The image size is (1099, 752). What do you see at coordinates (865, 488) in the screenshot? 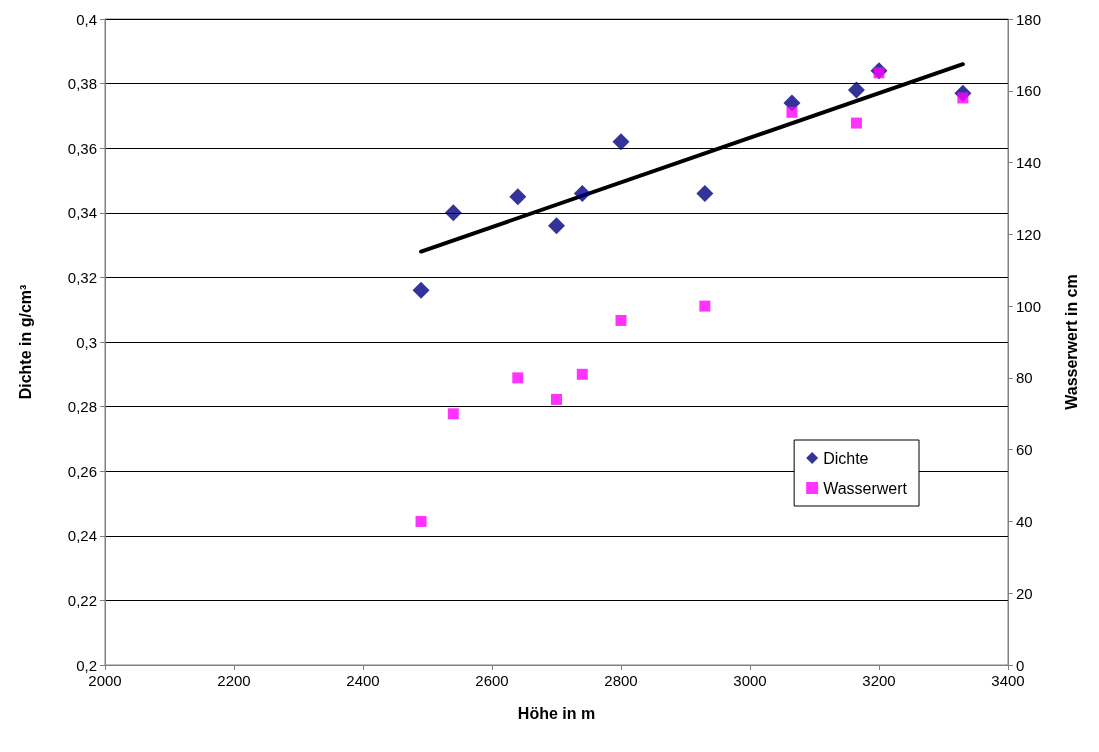
I see `legend-label: Wasserwert` at bounding box center [865, 488].